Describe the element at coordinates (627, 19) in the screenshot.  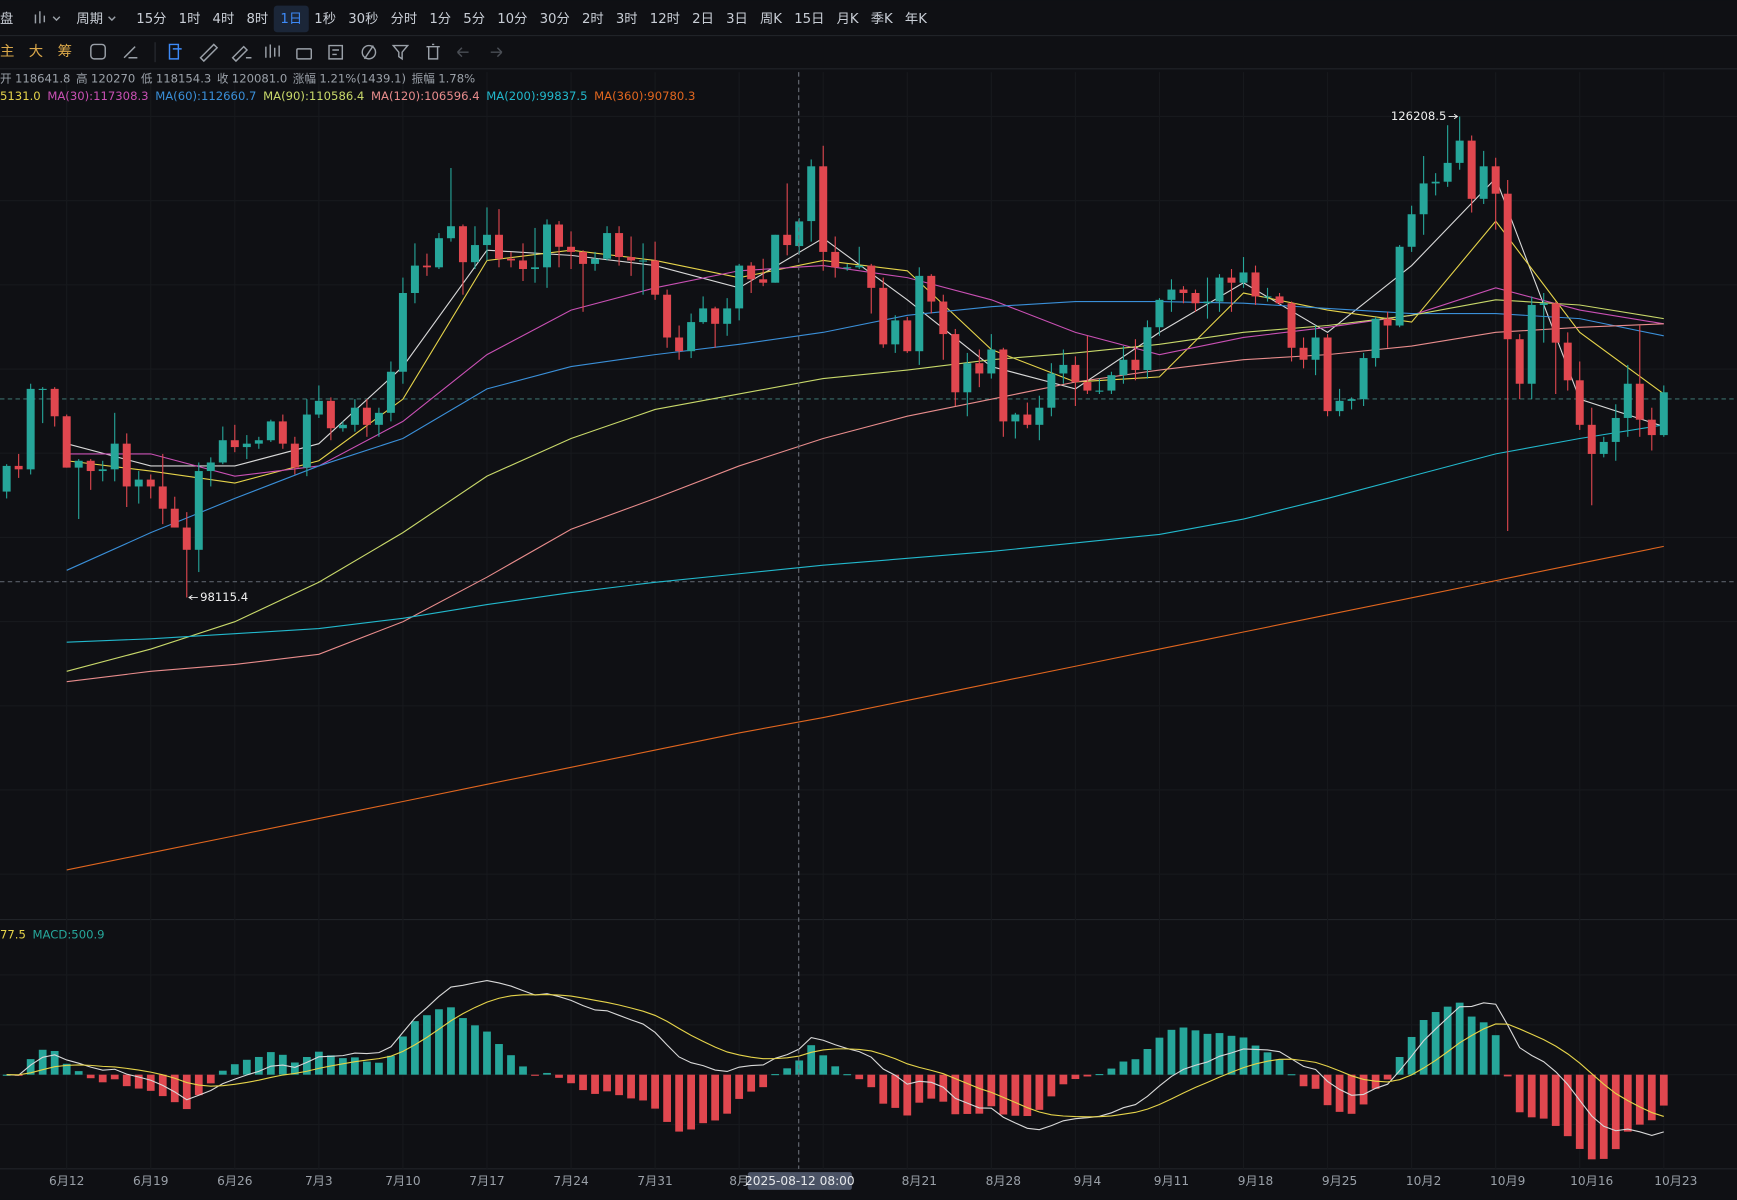
I see `interval-button: 3时` at that location.